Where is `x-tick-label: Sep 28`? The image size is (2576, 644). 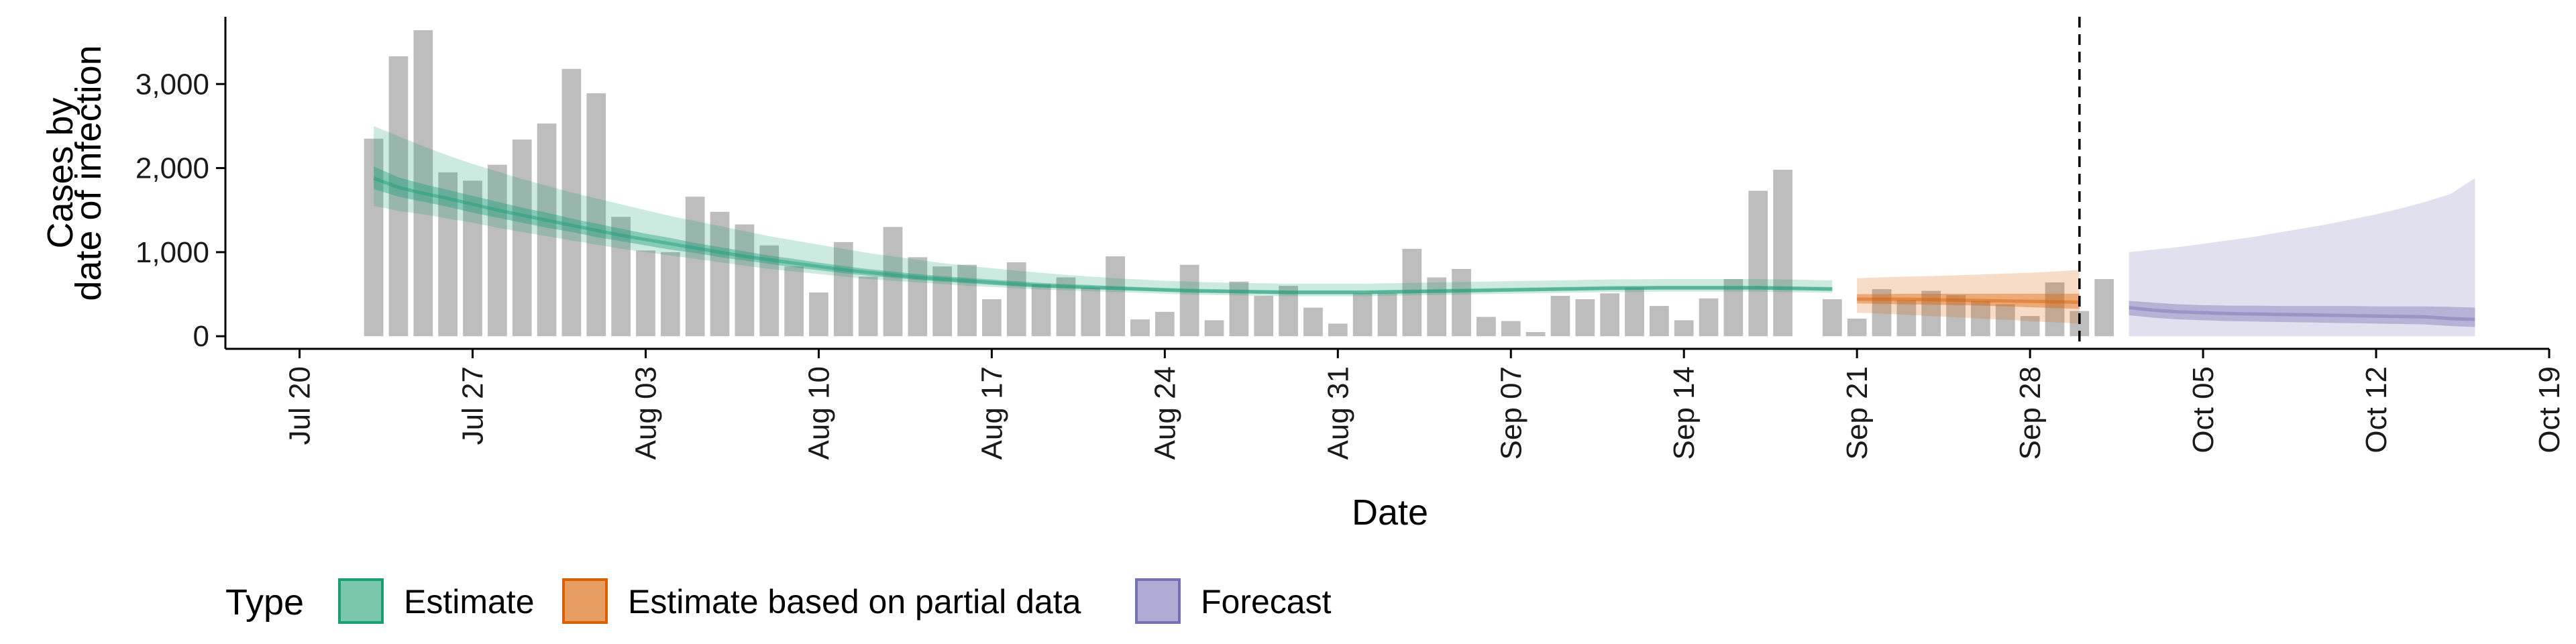 x-tick-label: Sep 28 is located at coordinates (2030, 413).